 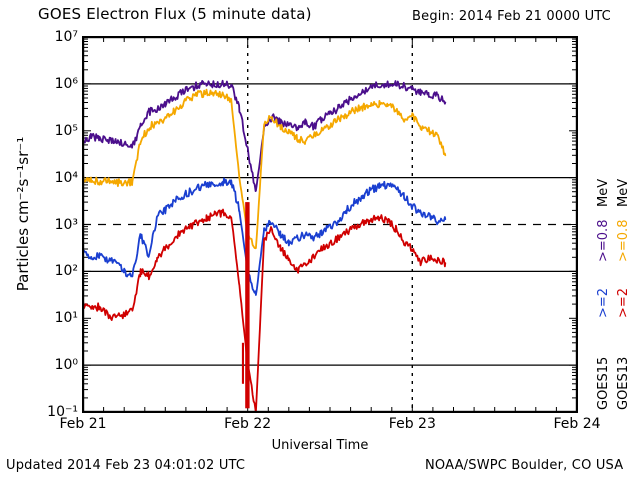 I want to click on x-tick-label: Feb 23, so click(x=412, y=424).